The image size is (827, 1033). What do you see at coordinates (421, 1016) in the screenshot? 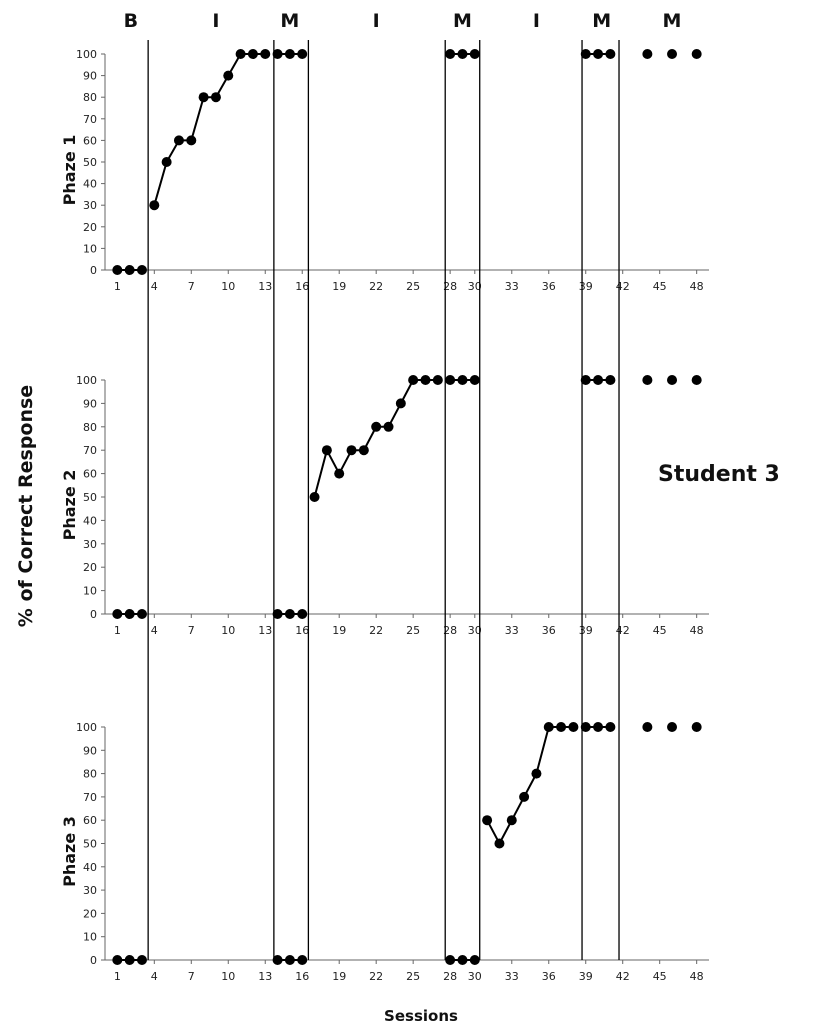
I see `x-axis-label: Sessions` at bounding box center [421, 1016].